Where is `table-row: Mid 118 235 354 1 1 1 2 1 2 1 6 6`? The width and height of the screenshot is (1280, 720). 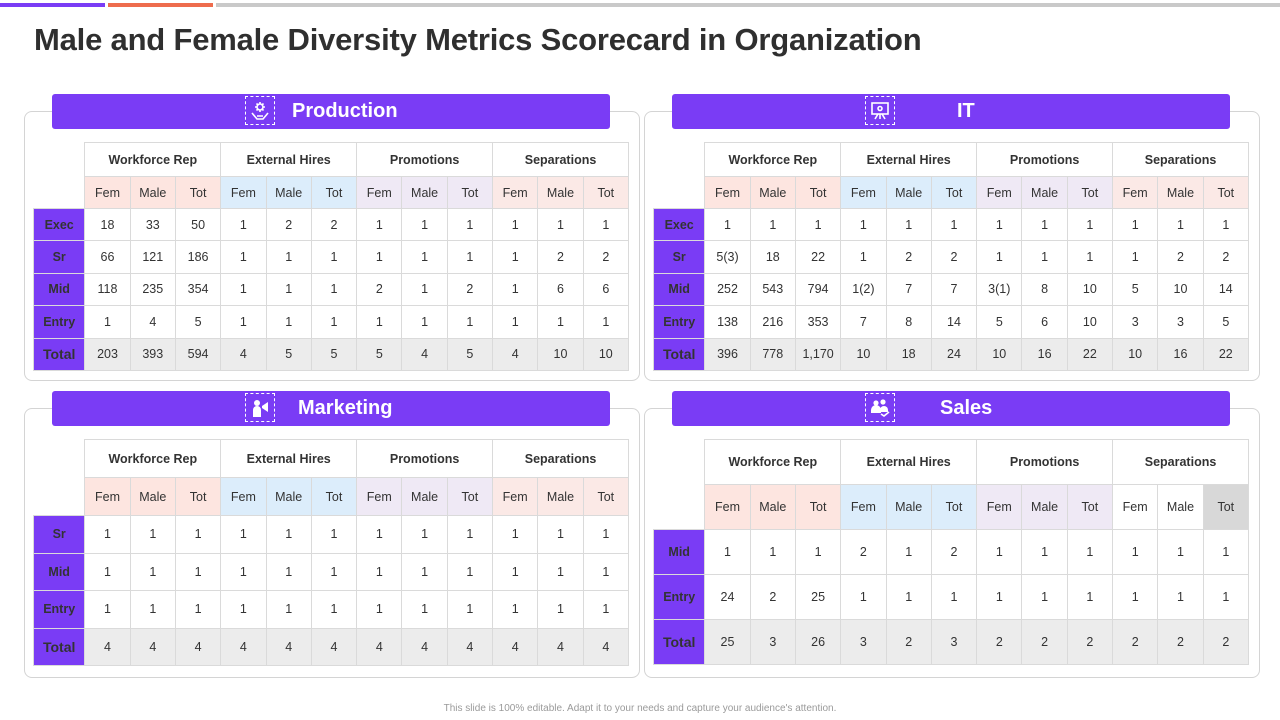
table-row: Mid 118 235 354 1 1 1 2 1 2 1 6 6 is located at coordinates (331, 289).